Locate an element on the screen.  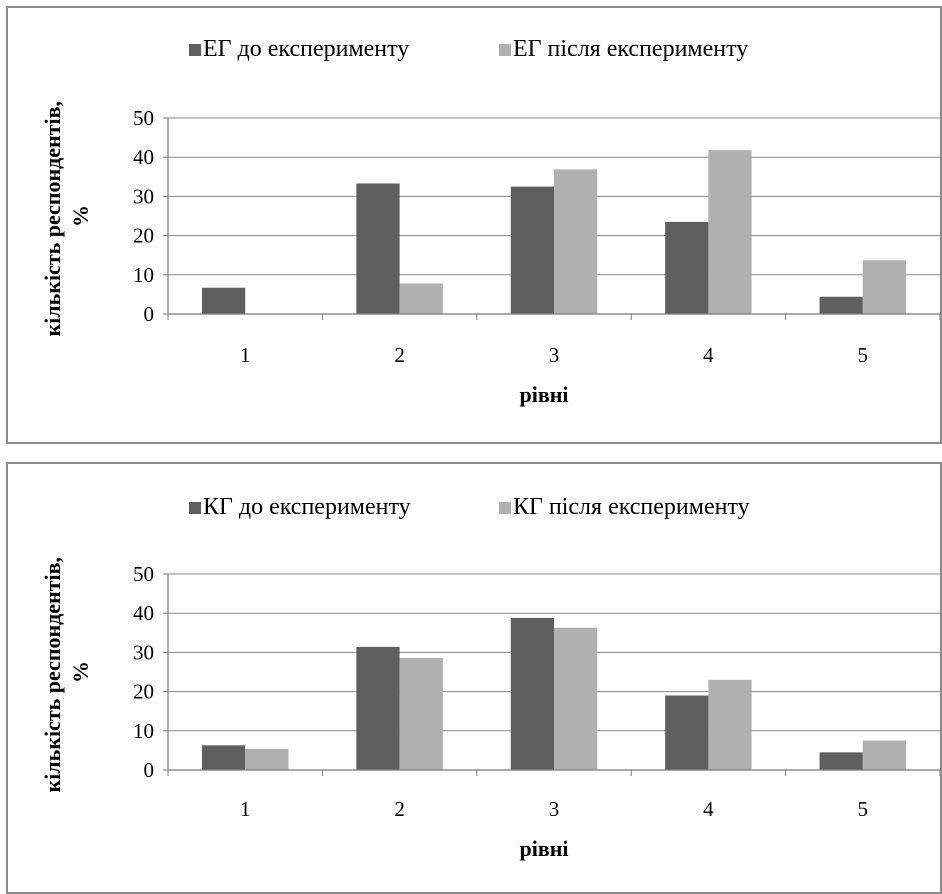
legend: КГ до експерименту КГ після експерименту is located at coordinates (469, 507).